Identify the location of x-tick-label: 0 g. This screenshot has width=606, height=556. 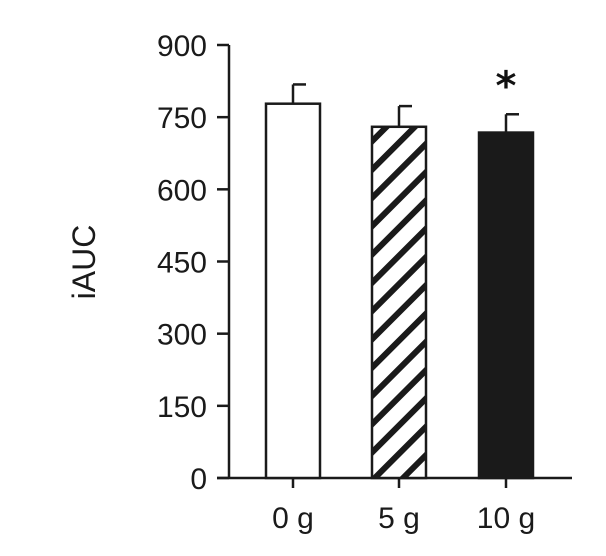
(293, 518).